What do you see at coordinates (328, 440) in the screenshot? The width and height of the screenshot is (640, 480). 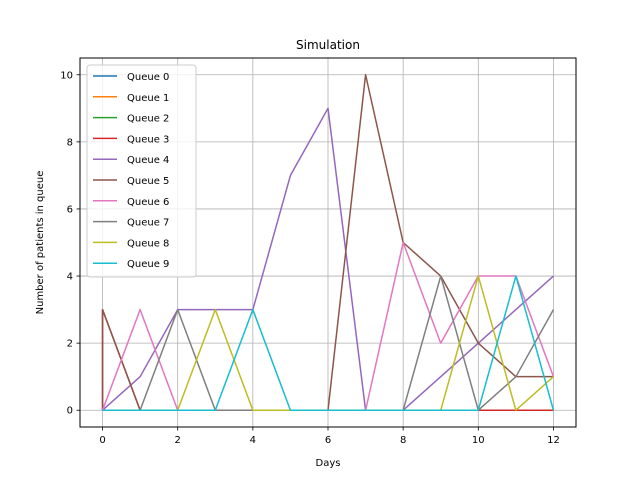 I see `x-tick-label: 6` at bounding box center [328, 440].